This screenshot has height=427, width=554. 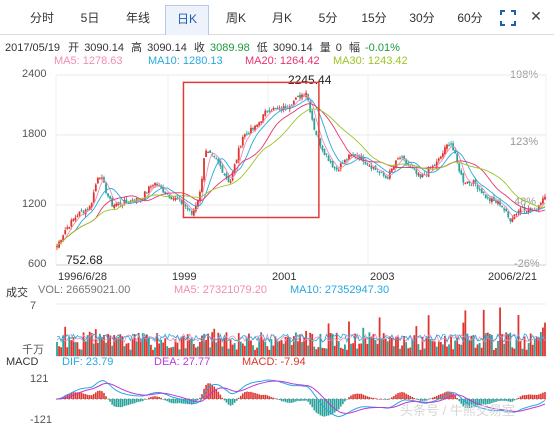 What do you see at coordinates (470, 18) in the screenshot?
I see `tab-60min: 60分` at bounding box center [470, 18].